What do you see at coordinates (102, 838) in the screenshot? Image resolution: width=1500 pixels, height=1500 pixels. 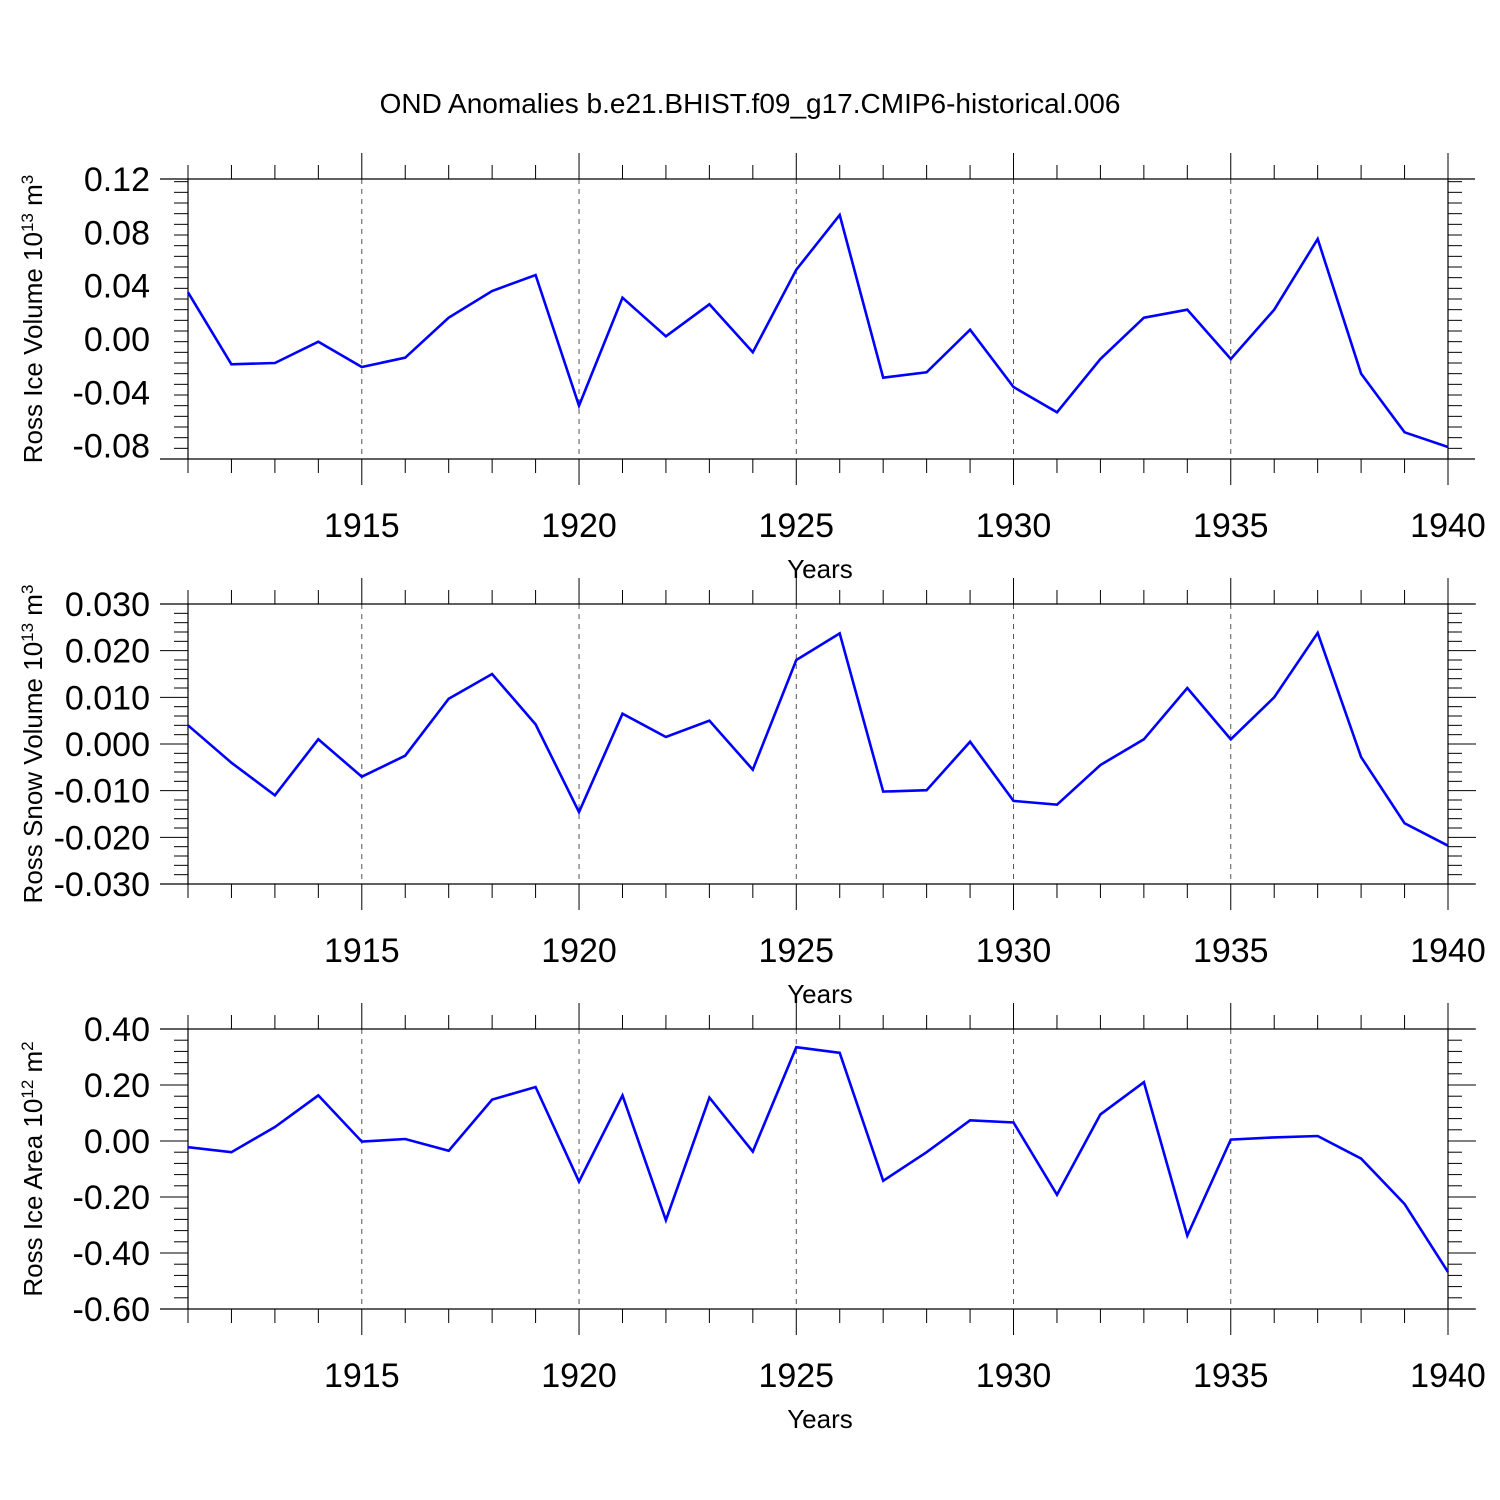 I see `y-tick-label: -0.020` at bounding box center [102, 838].